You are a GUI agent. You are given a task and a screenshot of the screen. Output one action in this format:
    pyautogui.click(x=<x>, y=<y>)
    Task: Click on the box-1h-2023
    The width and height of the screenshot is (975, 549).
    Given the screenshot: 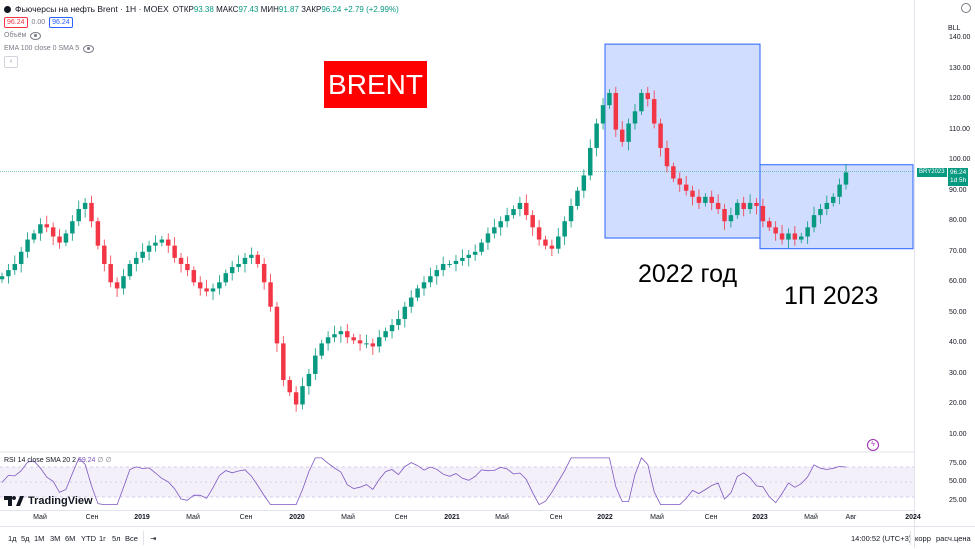 What is the action you would take?
    pyautogui.click(x=836, y=207)
    